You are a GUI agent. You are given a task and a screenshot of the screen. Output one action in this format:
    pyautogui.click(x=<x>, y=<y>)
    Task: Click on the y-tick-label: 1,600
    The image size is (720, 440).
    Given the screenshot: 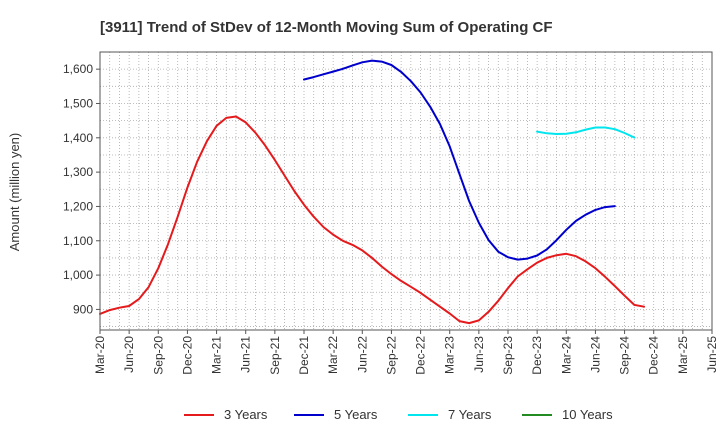 What is the action you would take?
    pyautogui.click(x=78, y=69)
    